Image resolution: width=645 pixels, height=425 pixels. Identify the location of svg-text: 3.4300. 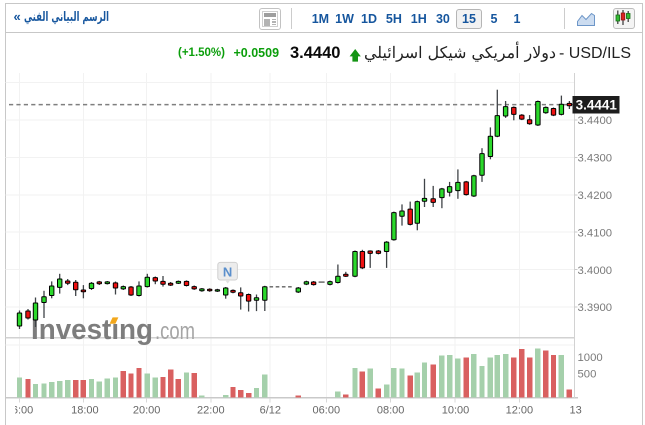
(595, 159).